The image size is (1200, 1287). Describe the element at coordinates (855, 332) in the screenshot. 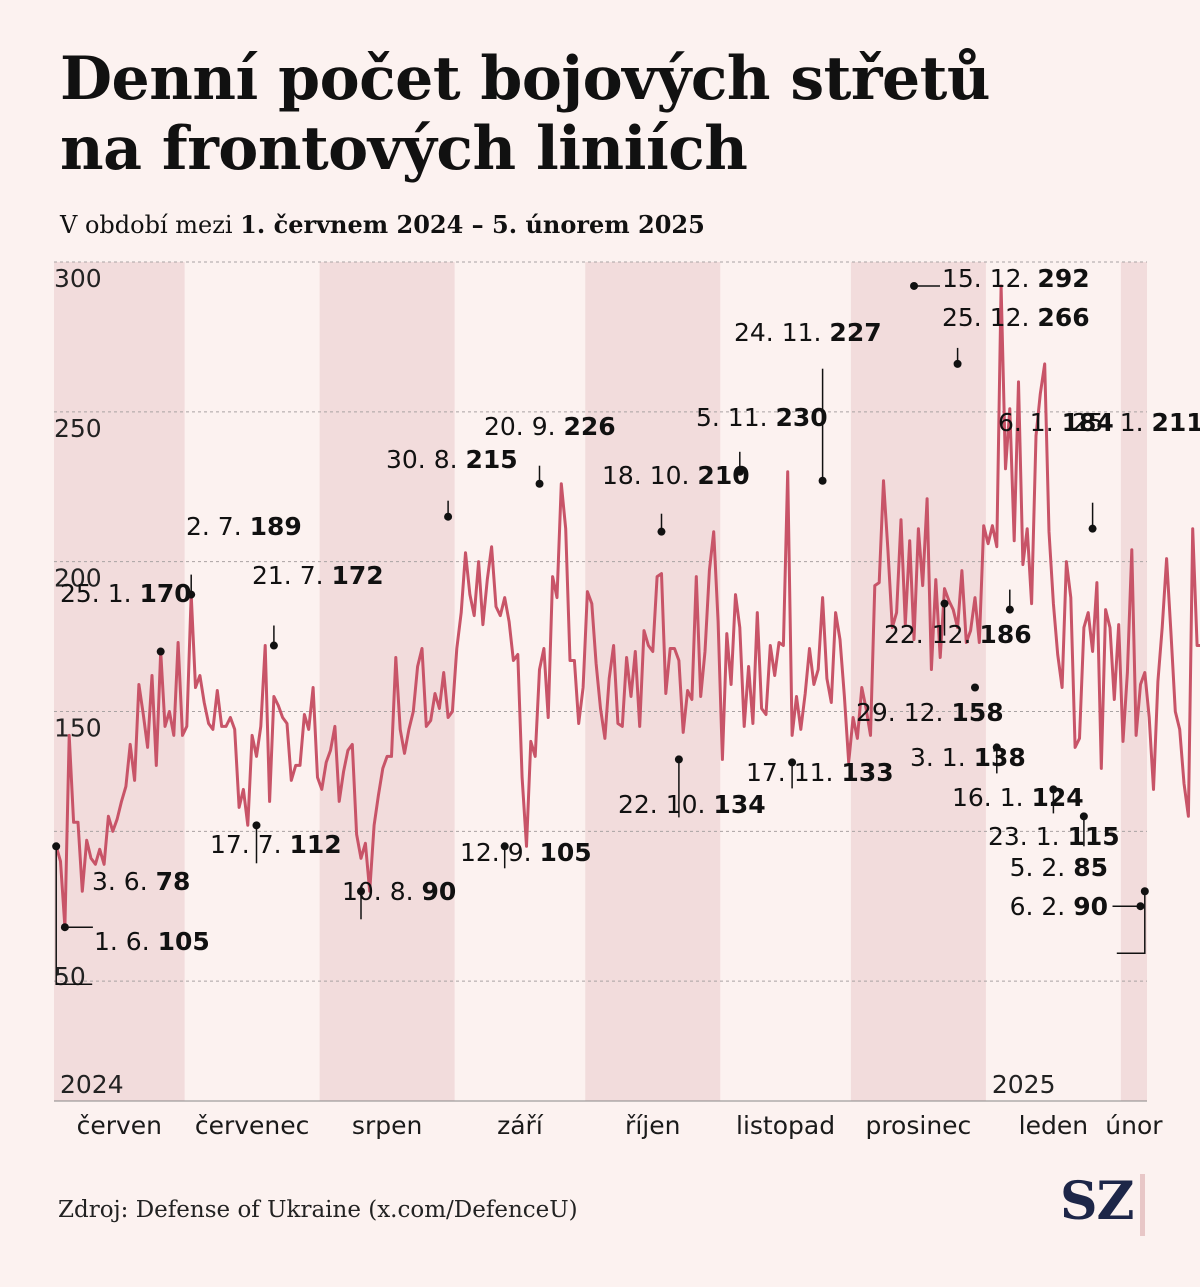

I see `annotation-value: 227` at that location.